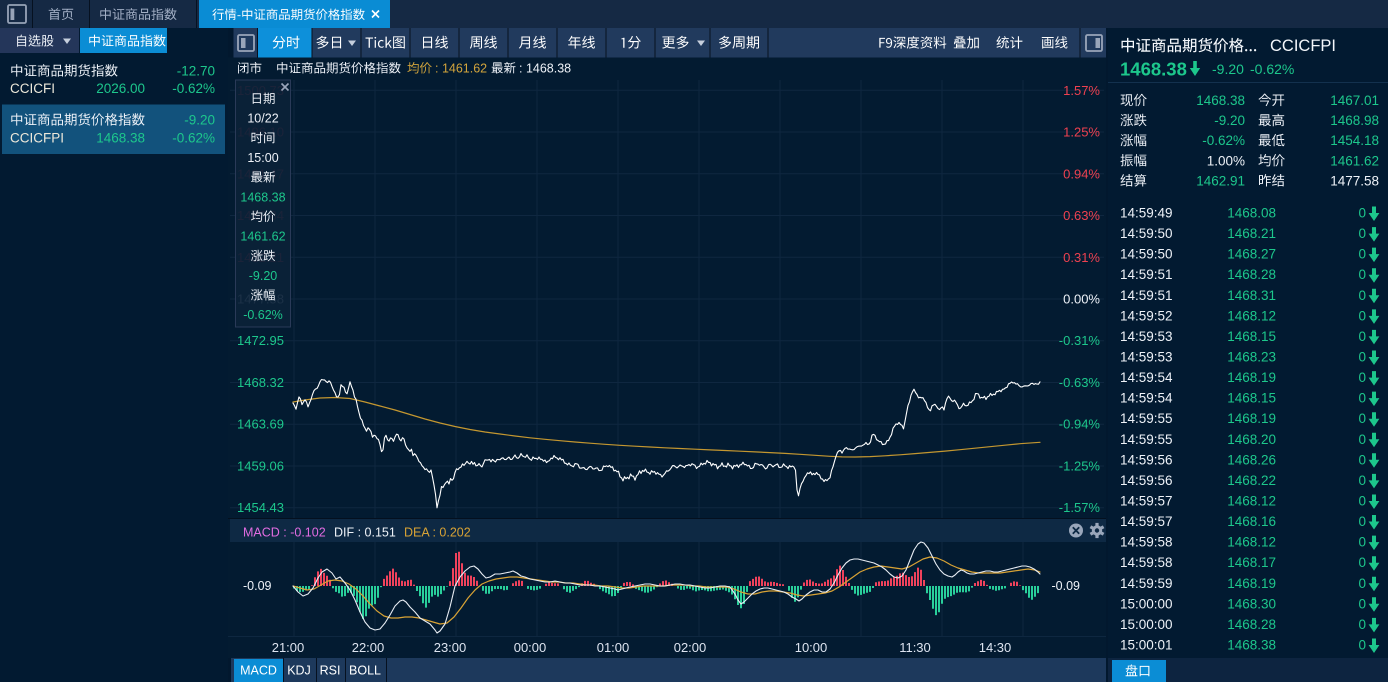 This screenshot has width=1388, height=682. Describe the element at coordinates (437, 533) in the screenshot. I see `svg-text: DEA : 0.202` at that location.